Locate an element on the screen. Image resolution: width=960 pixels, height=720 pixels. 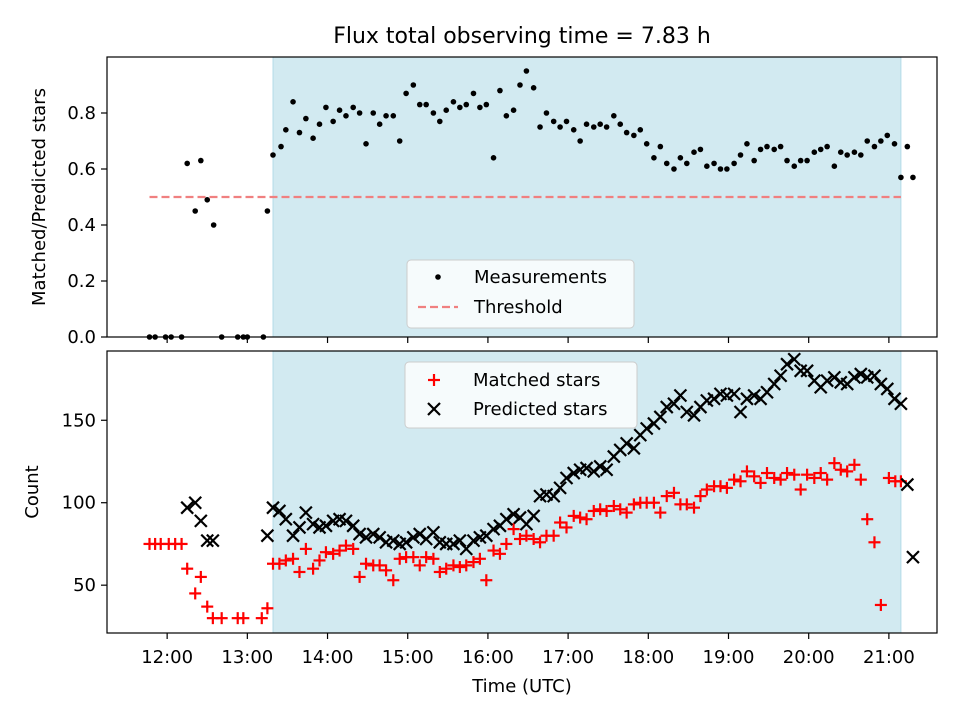
ratio-y-tick-label: 0.8 is located at coordinates (81, 113).